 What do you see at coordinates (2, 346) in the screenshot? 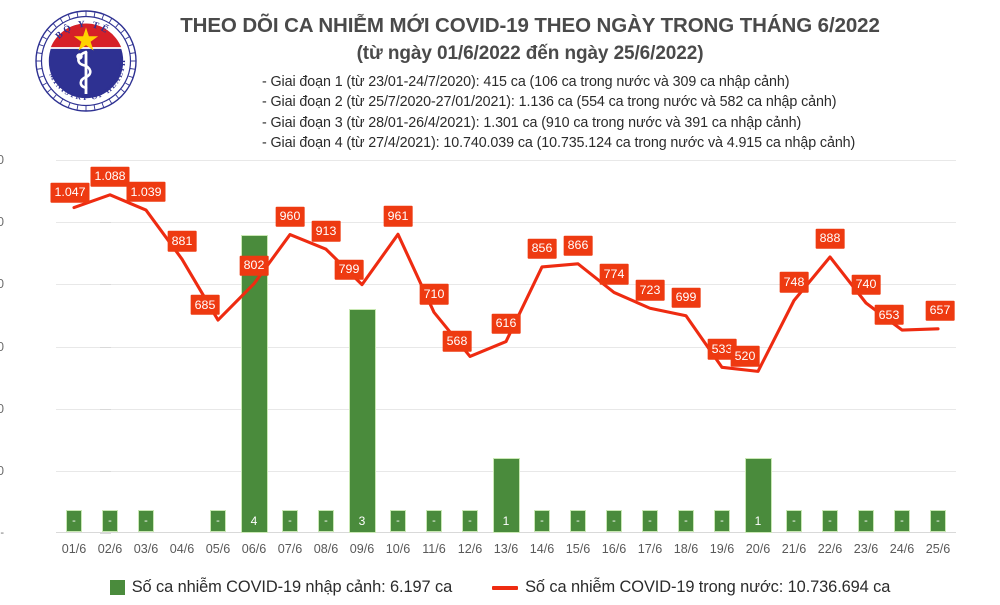
I see `y-axis-left-tick-label: 600` at bounding box center [2, 346].